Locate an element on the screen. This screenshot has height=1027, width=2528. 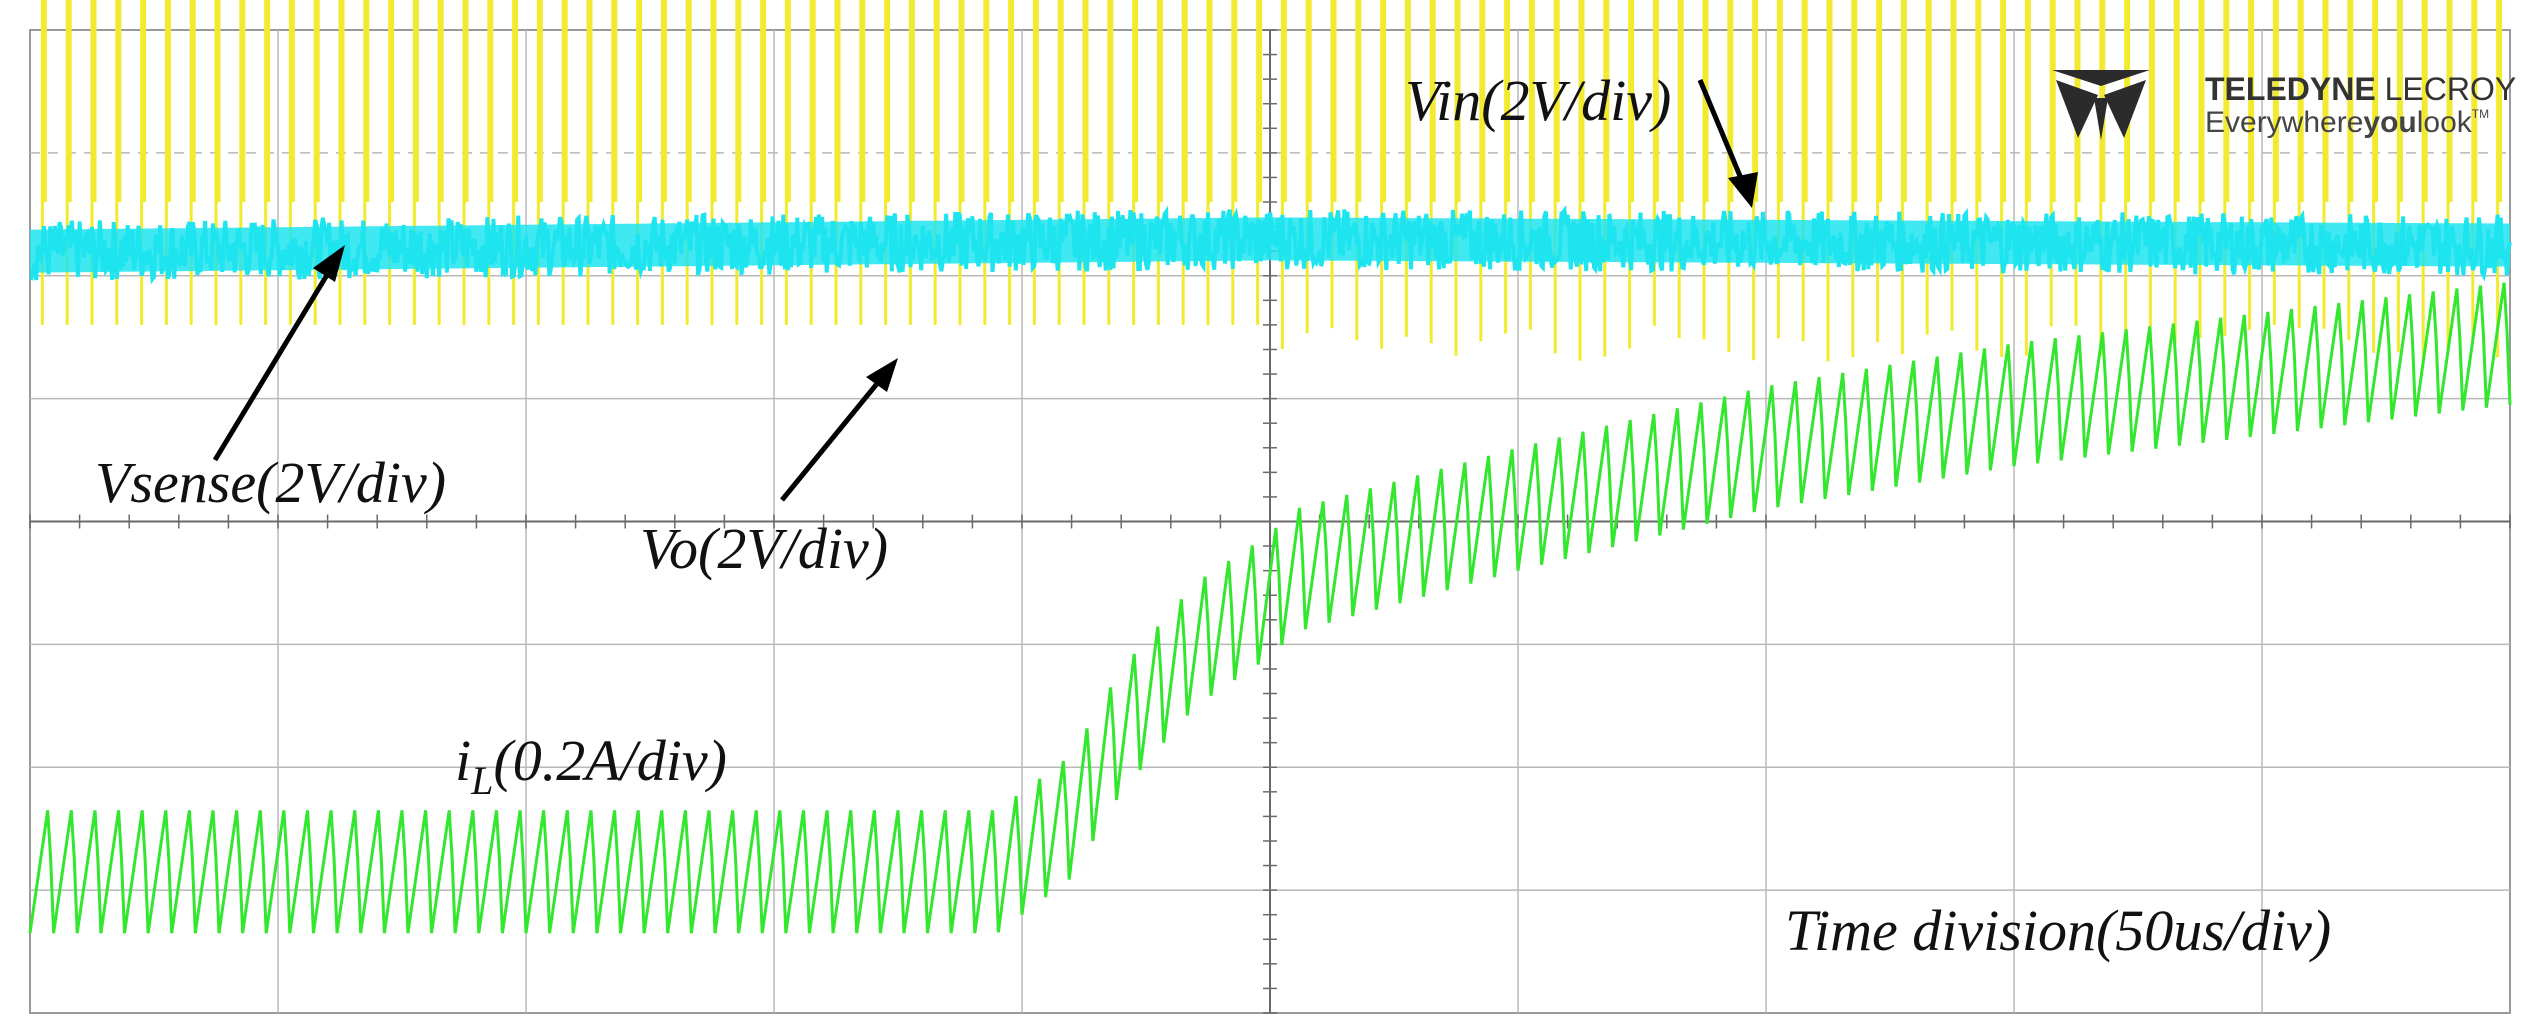
vsense-arrowhead is located at coordinates (329, 263).